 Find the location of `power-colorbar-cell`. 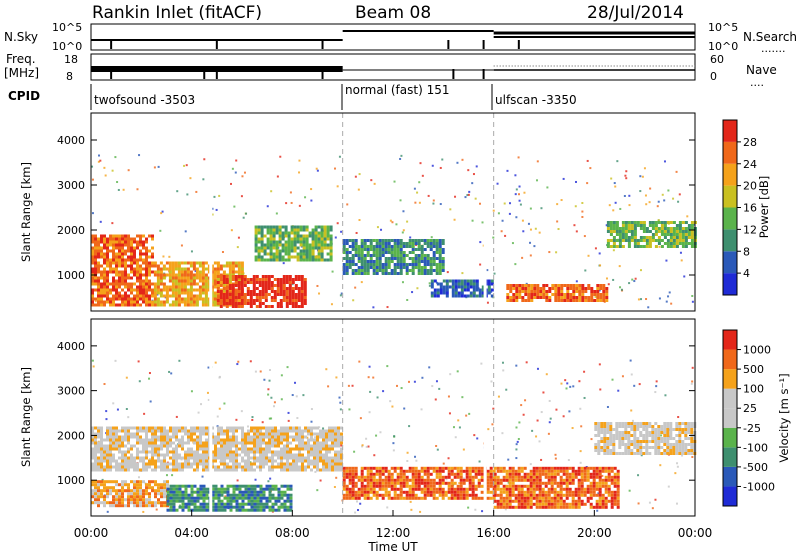

power-colorbar-cell is located at coordinates (730, 240).